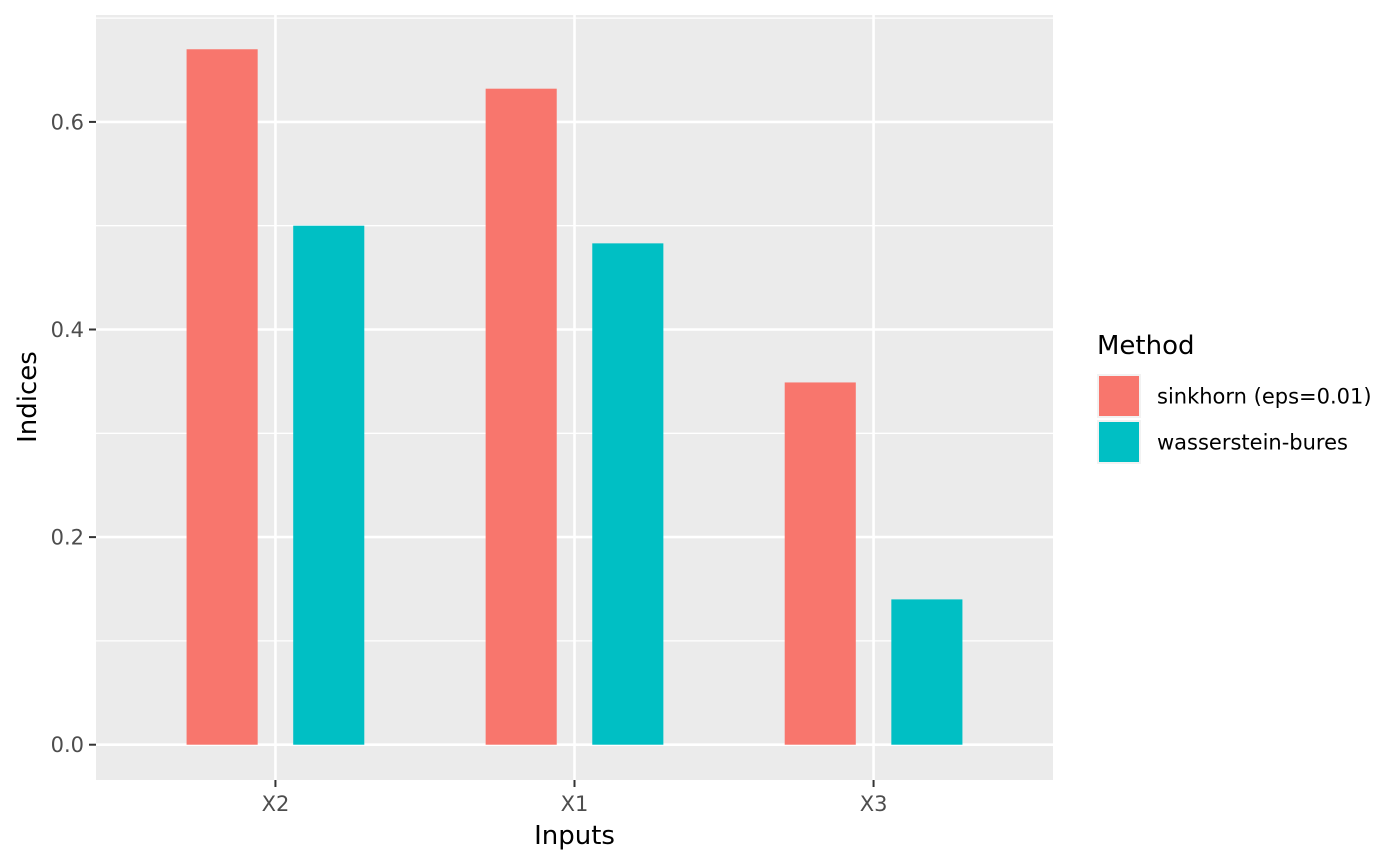 The width and height of the screenshot is (1400, 866). I want to click on legend-label: sinkhorn (eps=0.01), so click(1264, 397).